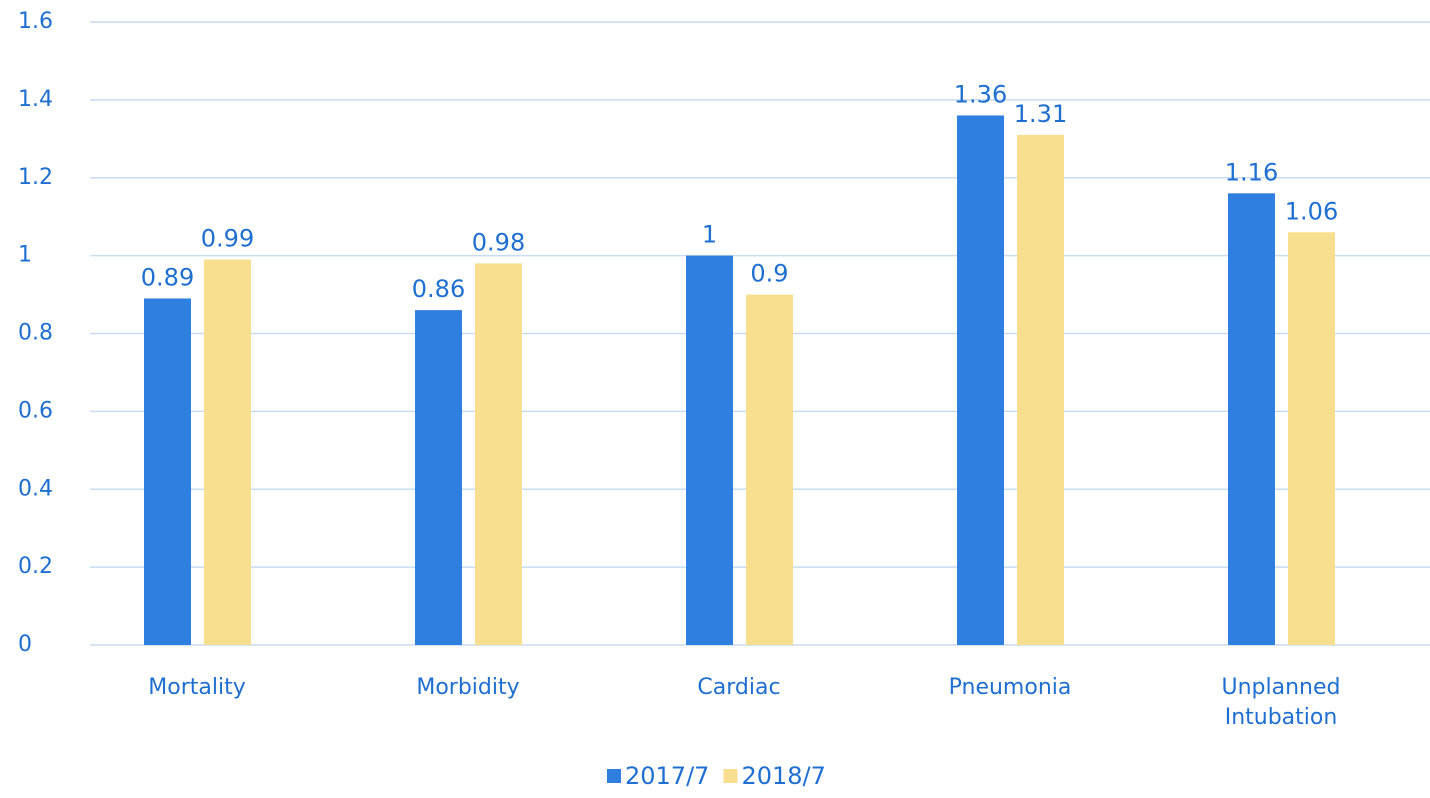 The width and height of the screenshot is (1430, 798). What do you see at coordinates (35, 410) in the screenshot?
I see `y-tick-label: 0.6` at bounding box center [35, 410].